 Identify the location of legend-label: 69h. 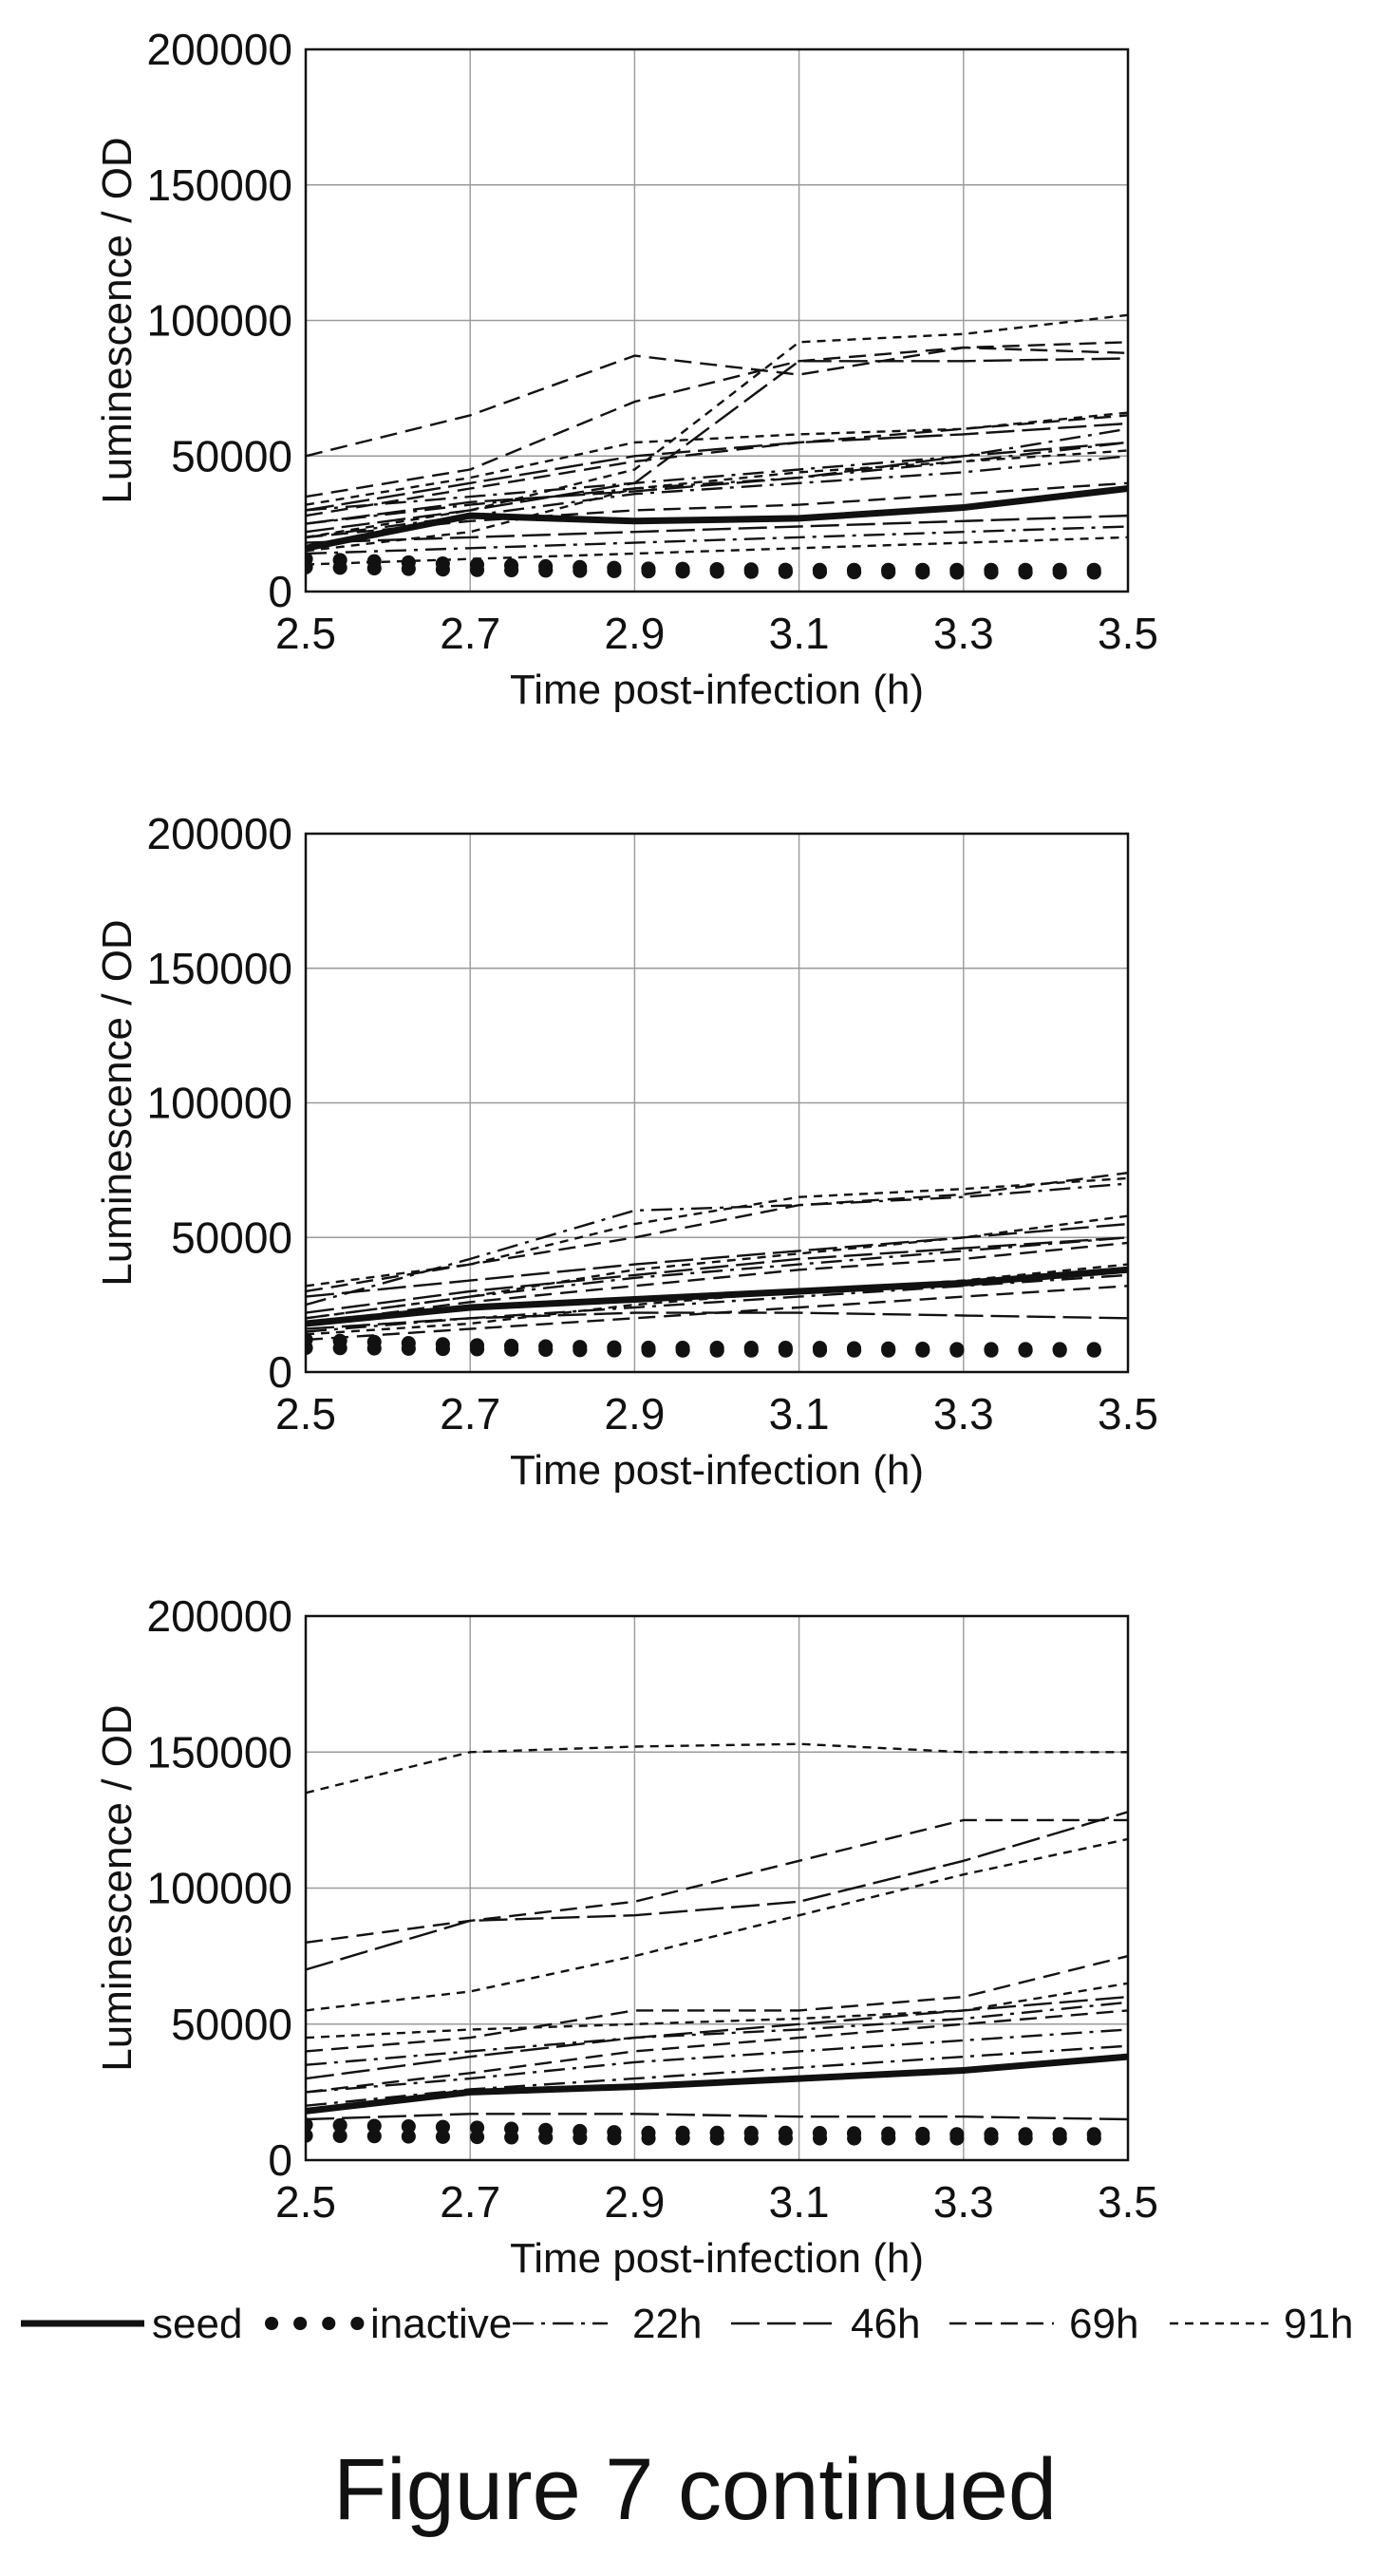
(1103, 2324).